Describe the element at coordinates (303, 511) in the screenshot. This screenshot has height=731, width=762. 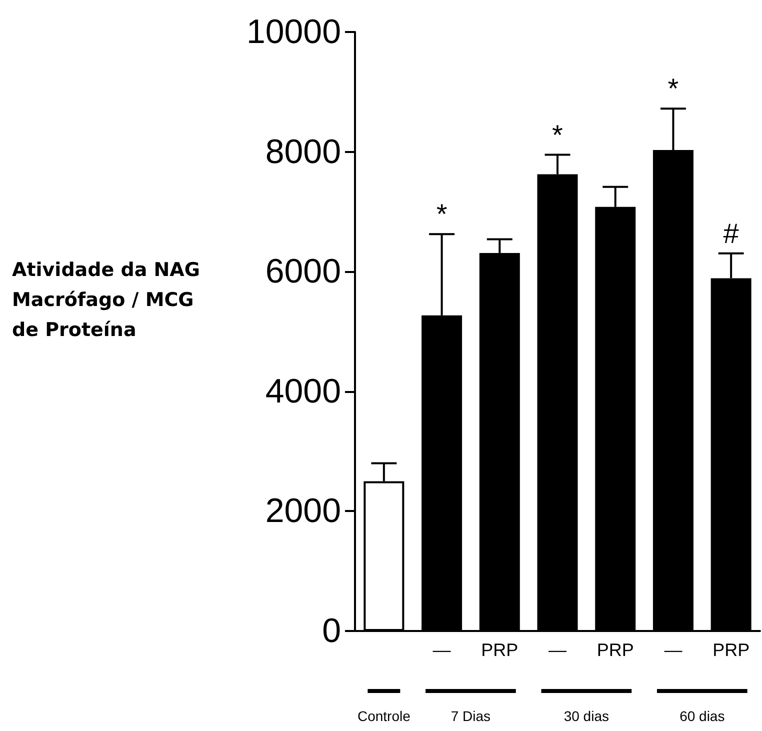
I see `y-tick-label: 2000` at that location.